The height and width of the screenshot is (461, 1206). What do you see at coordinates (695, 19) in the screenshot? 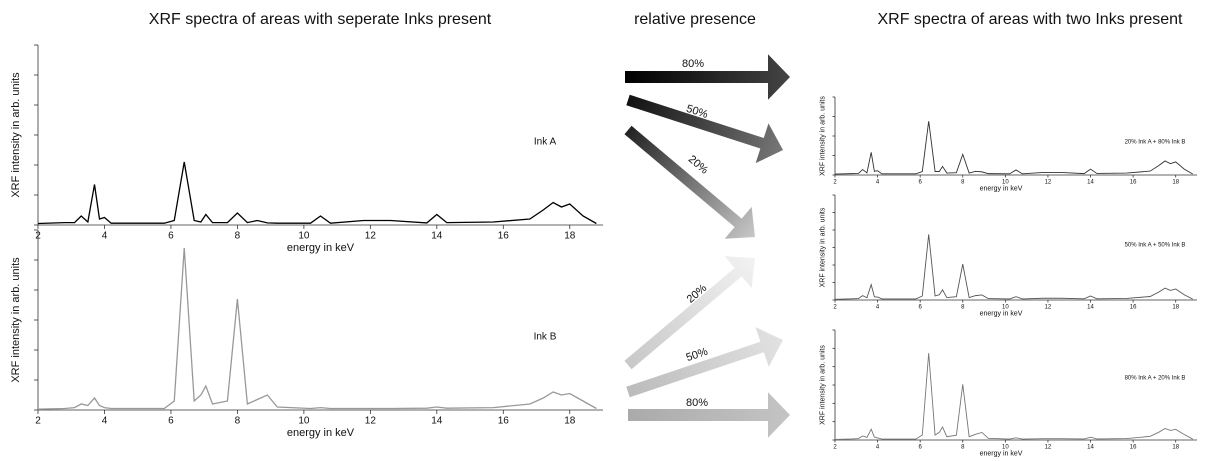
I see `heading-middle: relative presence` at bounding box center [695, 19].